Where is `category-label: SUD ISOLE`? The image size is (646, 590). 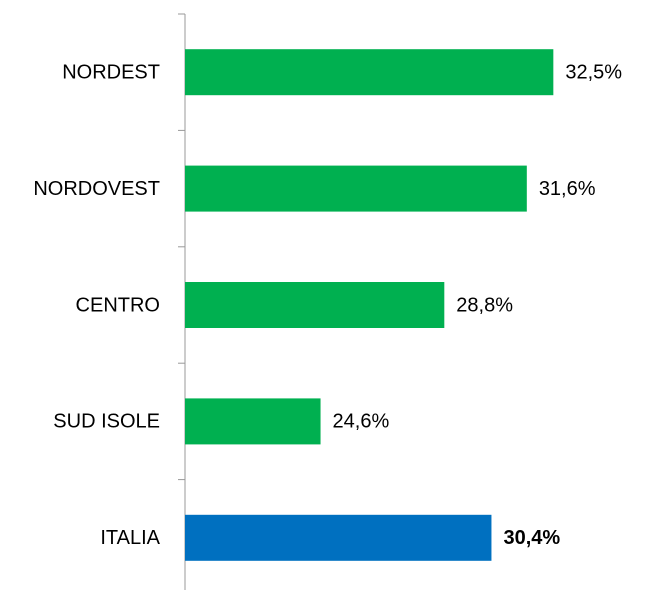 category-label: SUD ISOLE is located at coordinates (106, 422).